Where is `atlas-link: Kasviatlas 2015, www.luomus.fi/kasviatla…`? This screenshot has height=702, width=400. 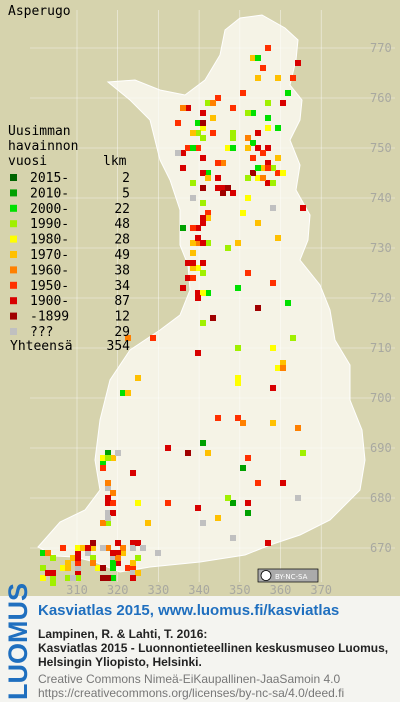
atlas-link: Kasviatlas 2015, www.luomus.fi/kasviatla… is located at coordinates (188, 610).